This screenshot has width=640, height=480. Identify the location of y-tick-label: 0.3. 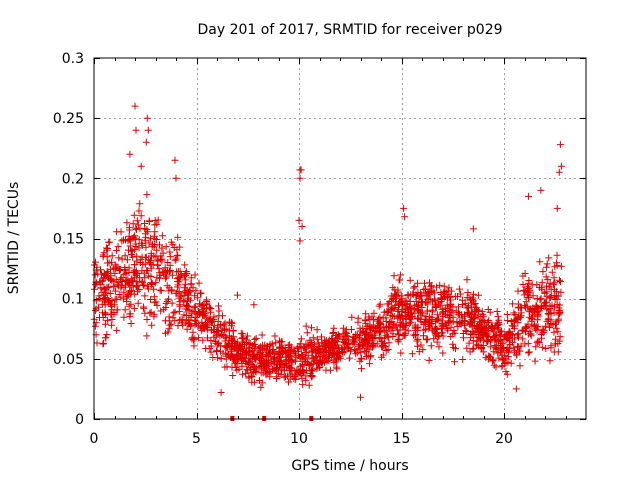
(73, 59).